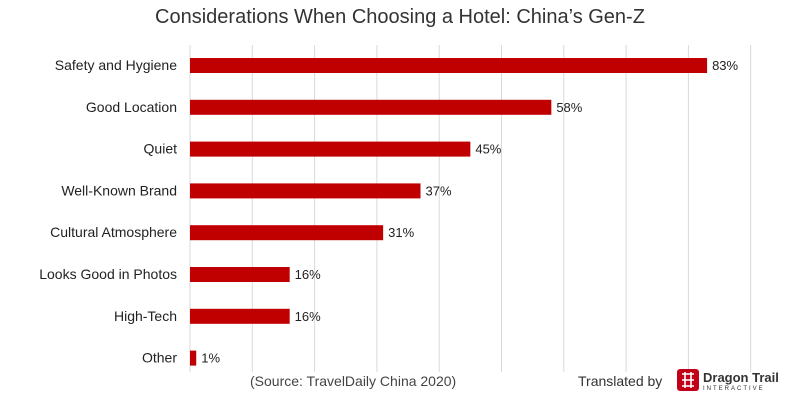 This screenshot has height=400, width=800. What do you see at coordinates (569, 107) in the screenshot?
I see `value-label: 58%` at bounding box center [569, 107].